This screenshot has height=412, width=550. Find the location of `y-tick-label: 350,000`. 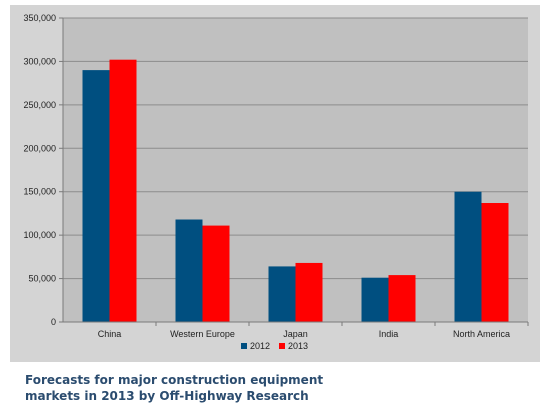

y-tick-label: 350,000 is located at coordinates (39, 18).